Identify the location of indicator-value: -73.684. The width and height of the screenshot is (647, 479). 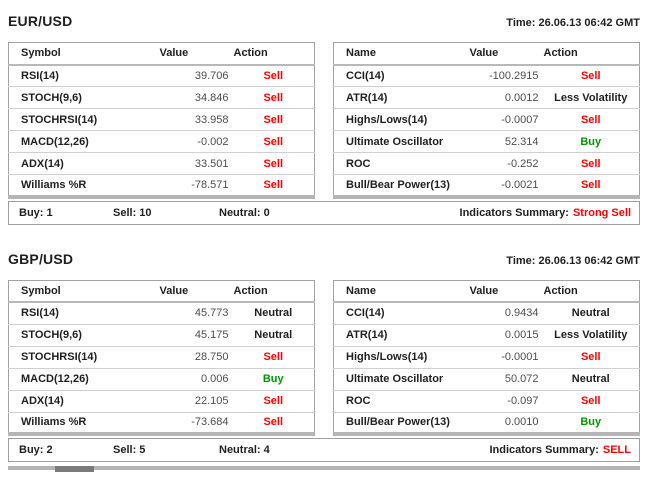
(195, 422).